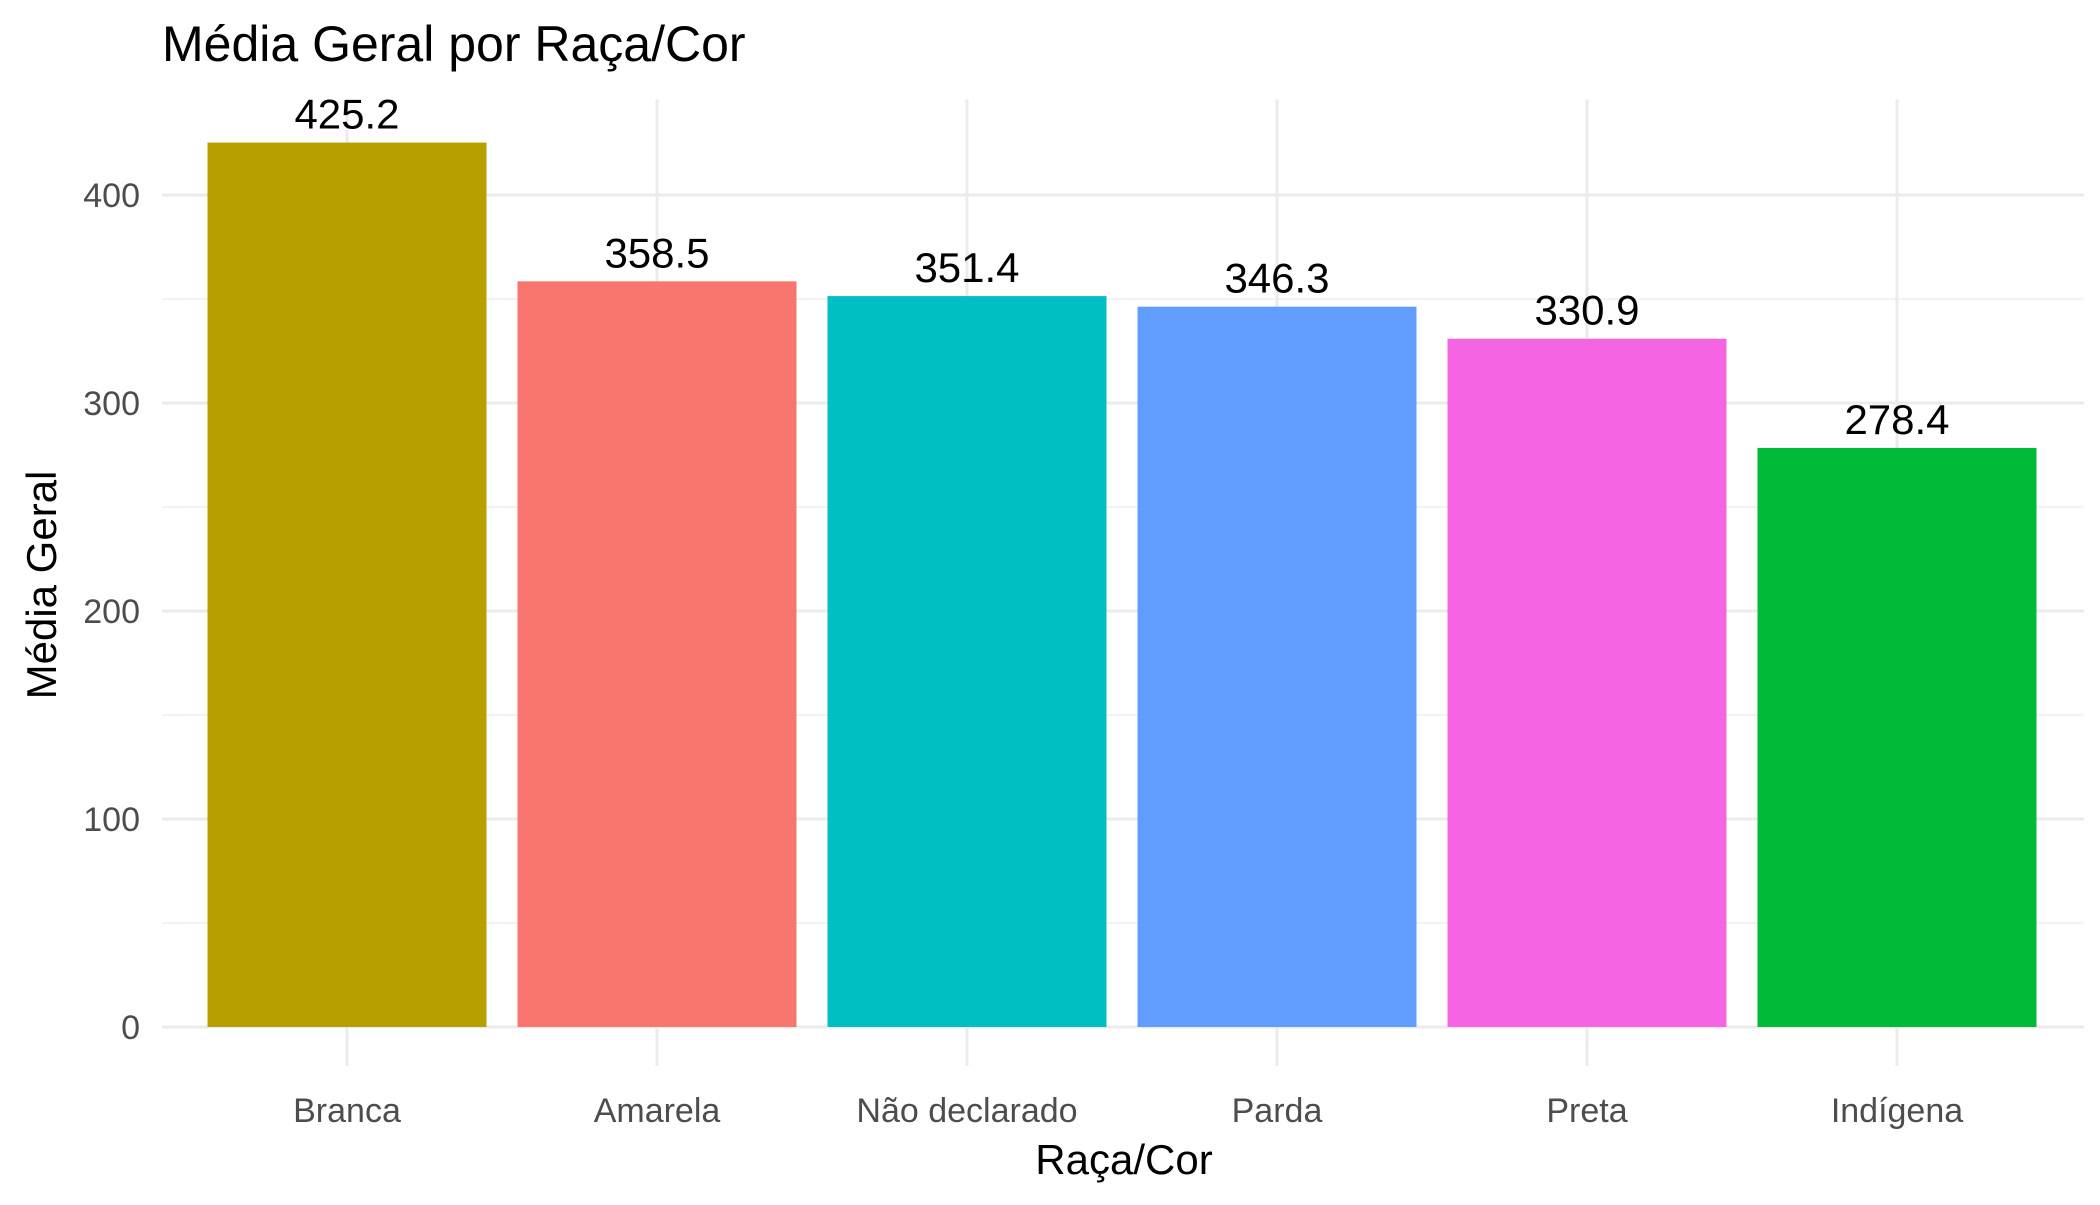 Image resolution: width=2100 pixels, height=1205 pixels. I want to click on y-tick-label: 400, so click(111, 196).